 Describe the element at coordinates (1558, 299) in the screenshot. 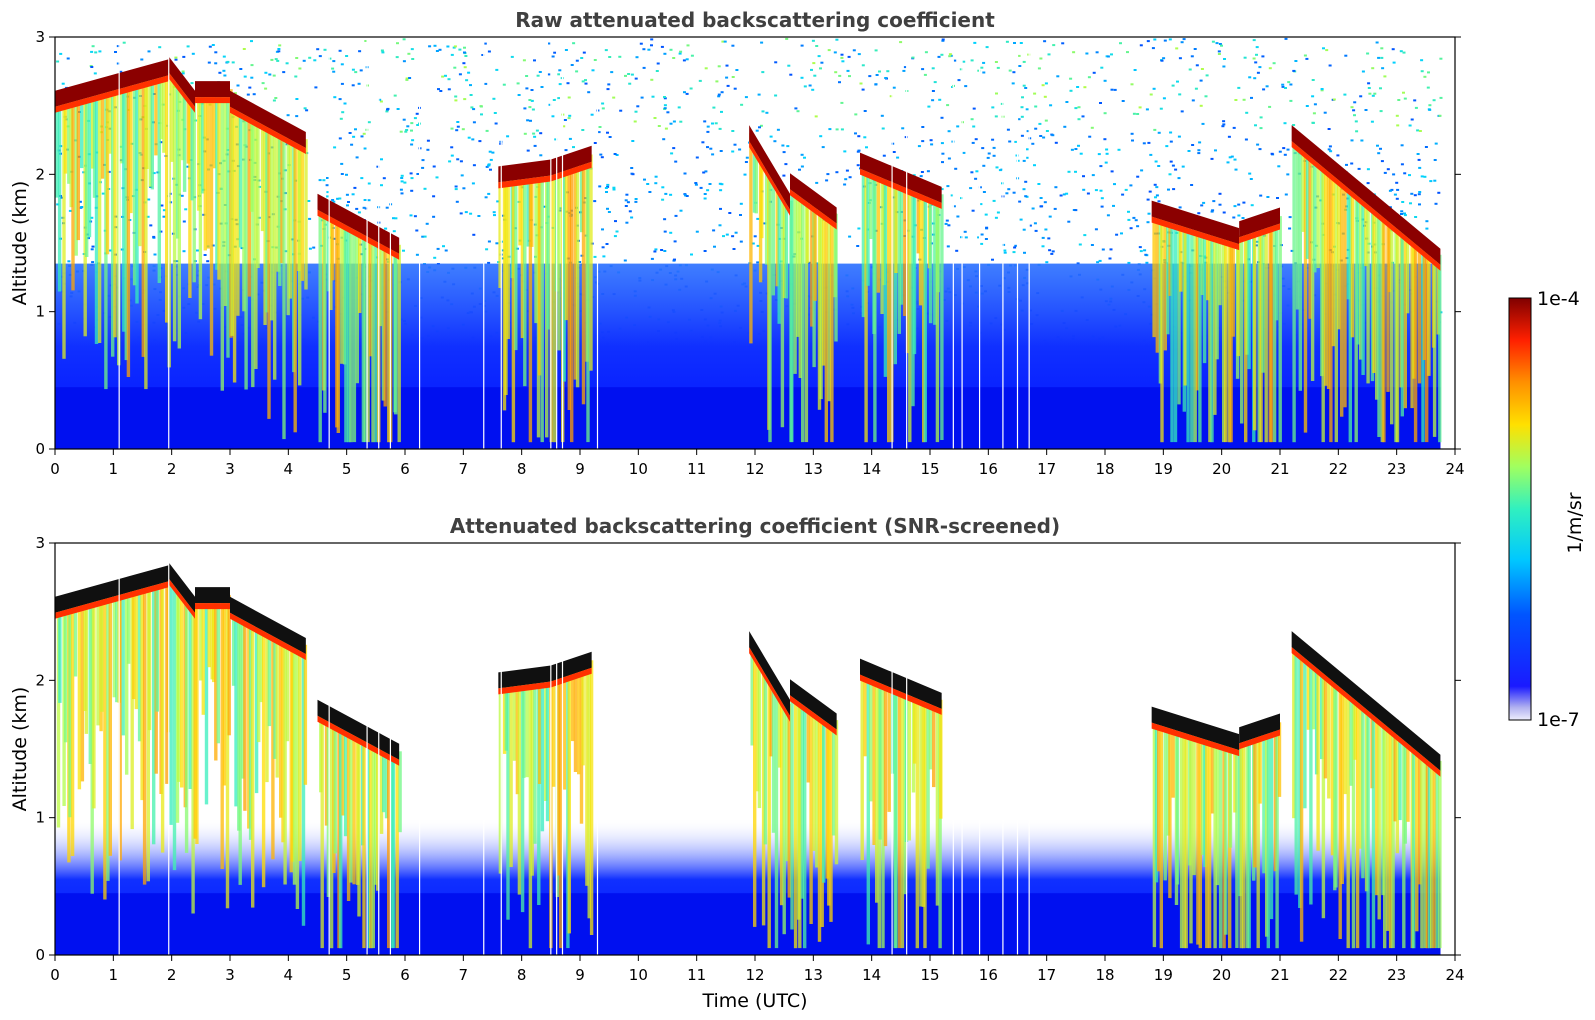

I see `colorbar-max-label: 1e-4` at that location.